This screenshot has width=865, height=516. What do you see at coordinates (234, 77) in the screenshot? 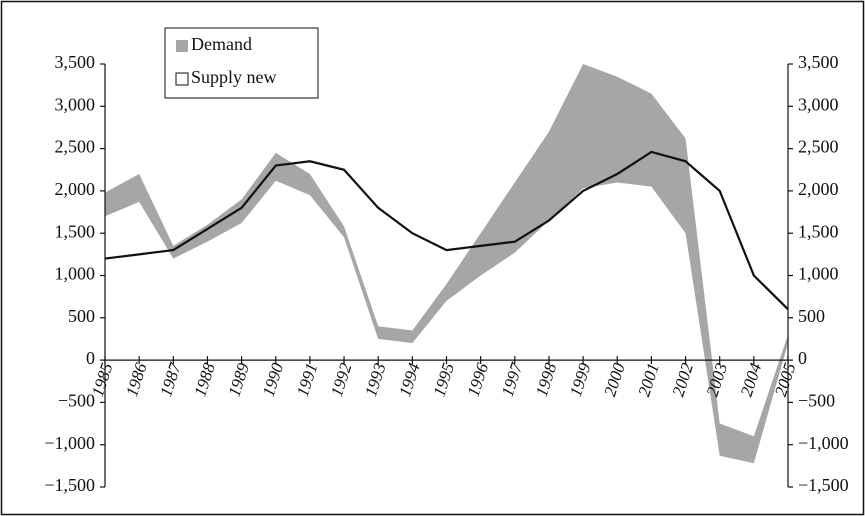
I see `legend-label: Supply new` at bounding box center [234, 77].